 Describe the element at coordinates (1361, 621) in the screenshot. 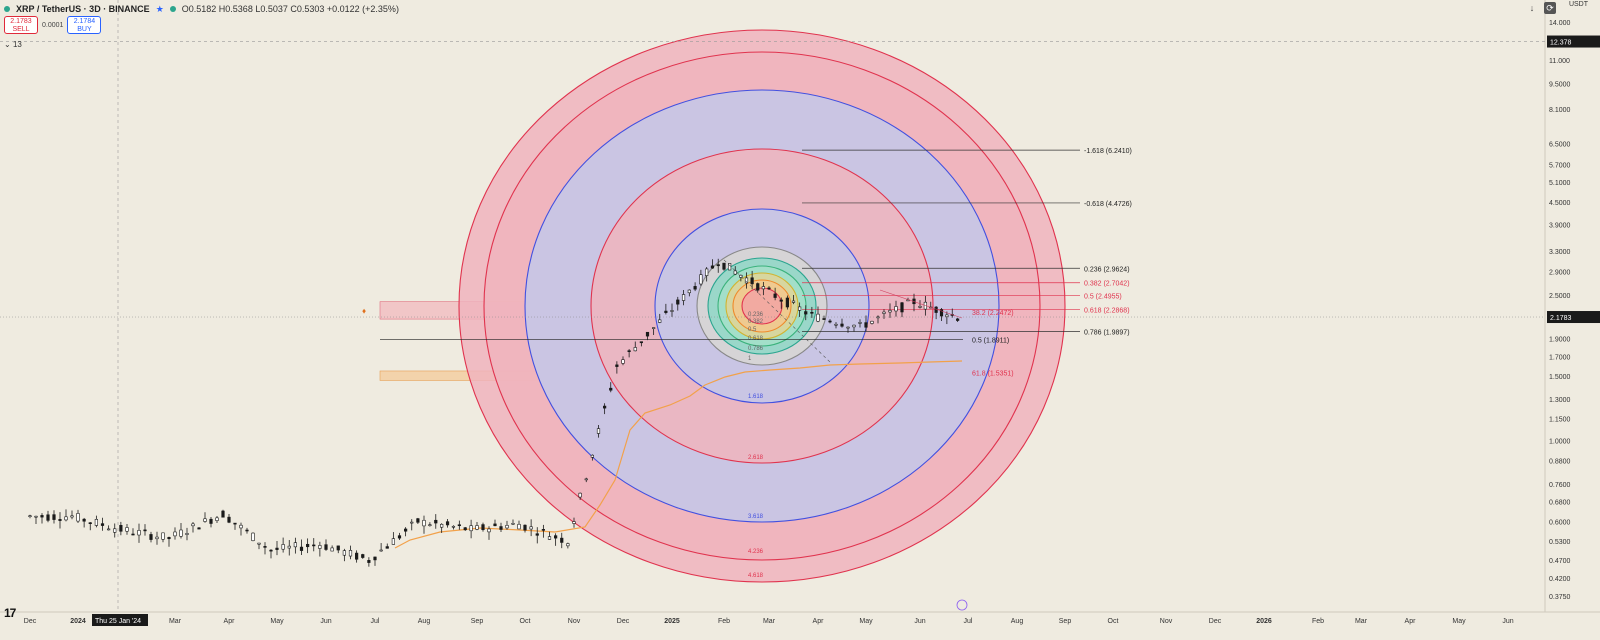

I see `time-tick-label: Mar` at that location.